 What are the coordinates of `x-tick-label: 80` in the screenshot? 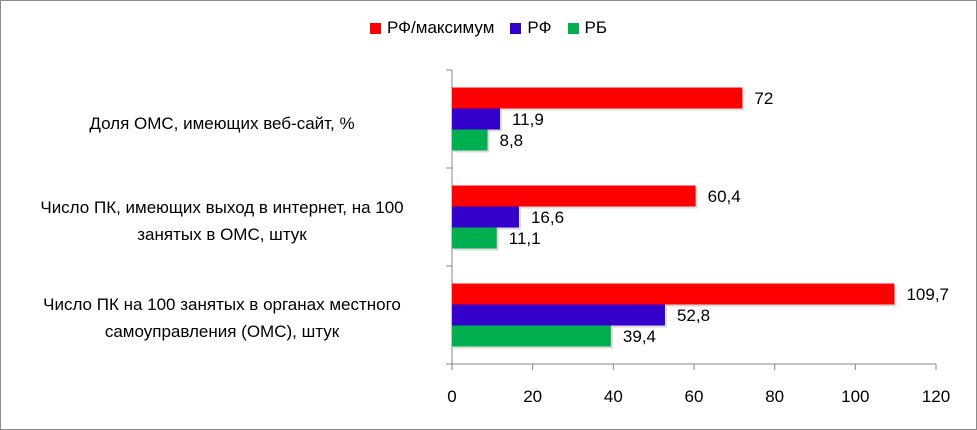 It's located at (774, 396).